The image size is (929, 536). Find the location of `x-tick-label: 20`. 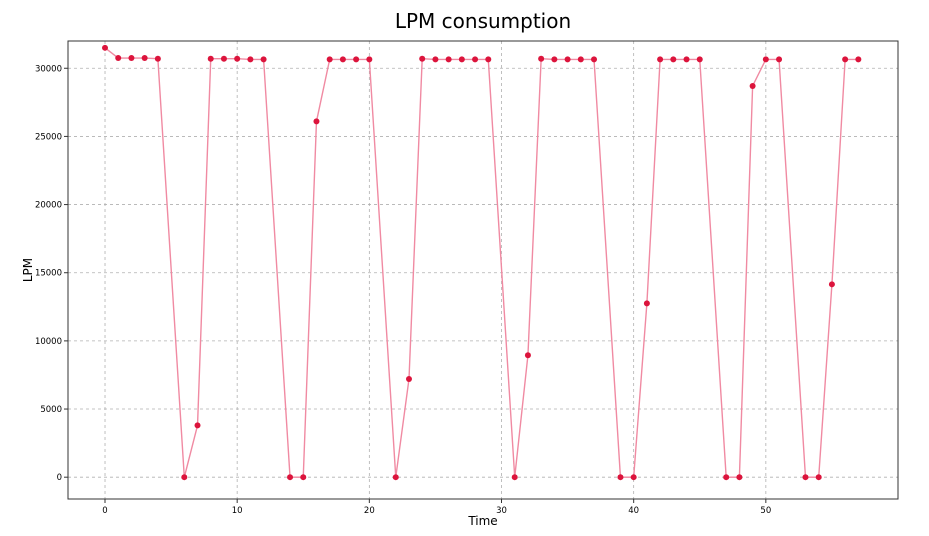

x-tick-label: 20 is located at coordinates (369, 511).